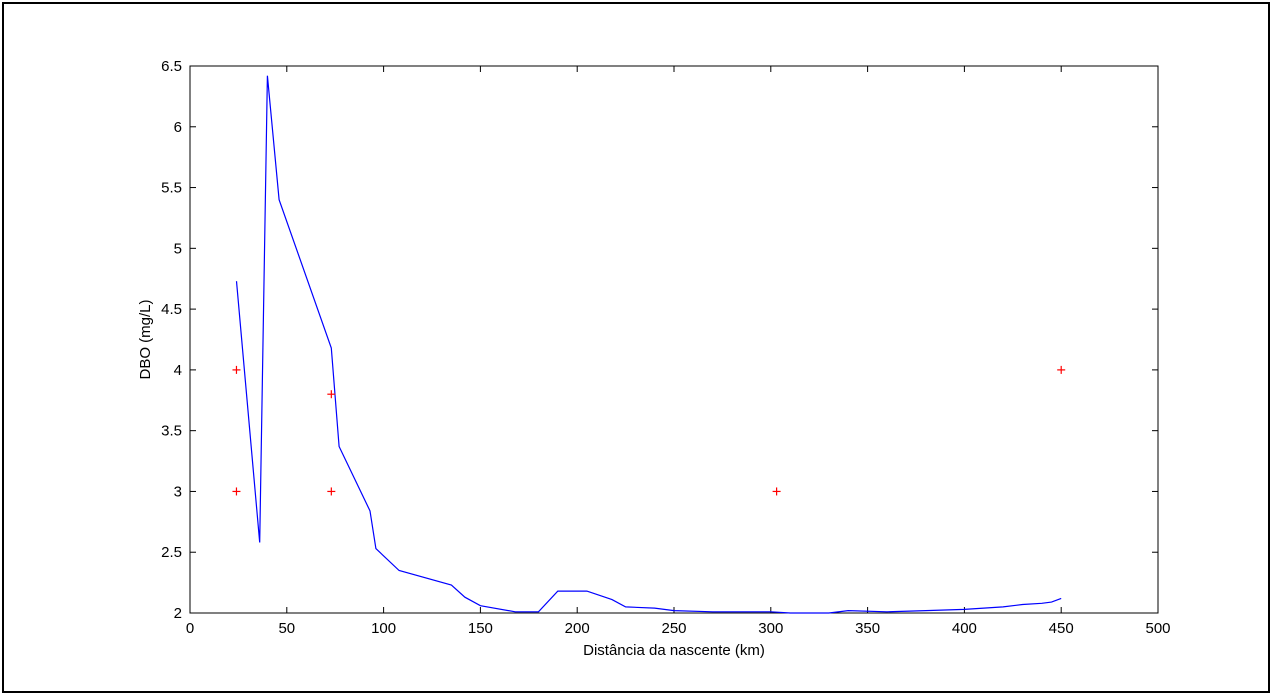 Image resolution: width=1274 pixels, height=697 pixels. I want to click on y-tick-label: 2, so click(178, 613).